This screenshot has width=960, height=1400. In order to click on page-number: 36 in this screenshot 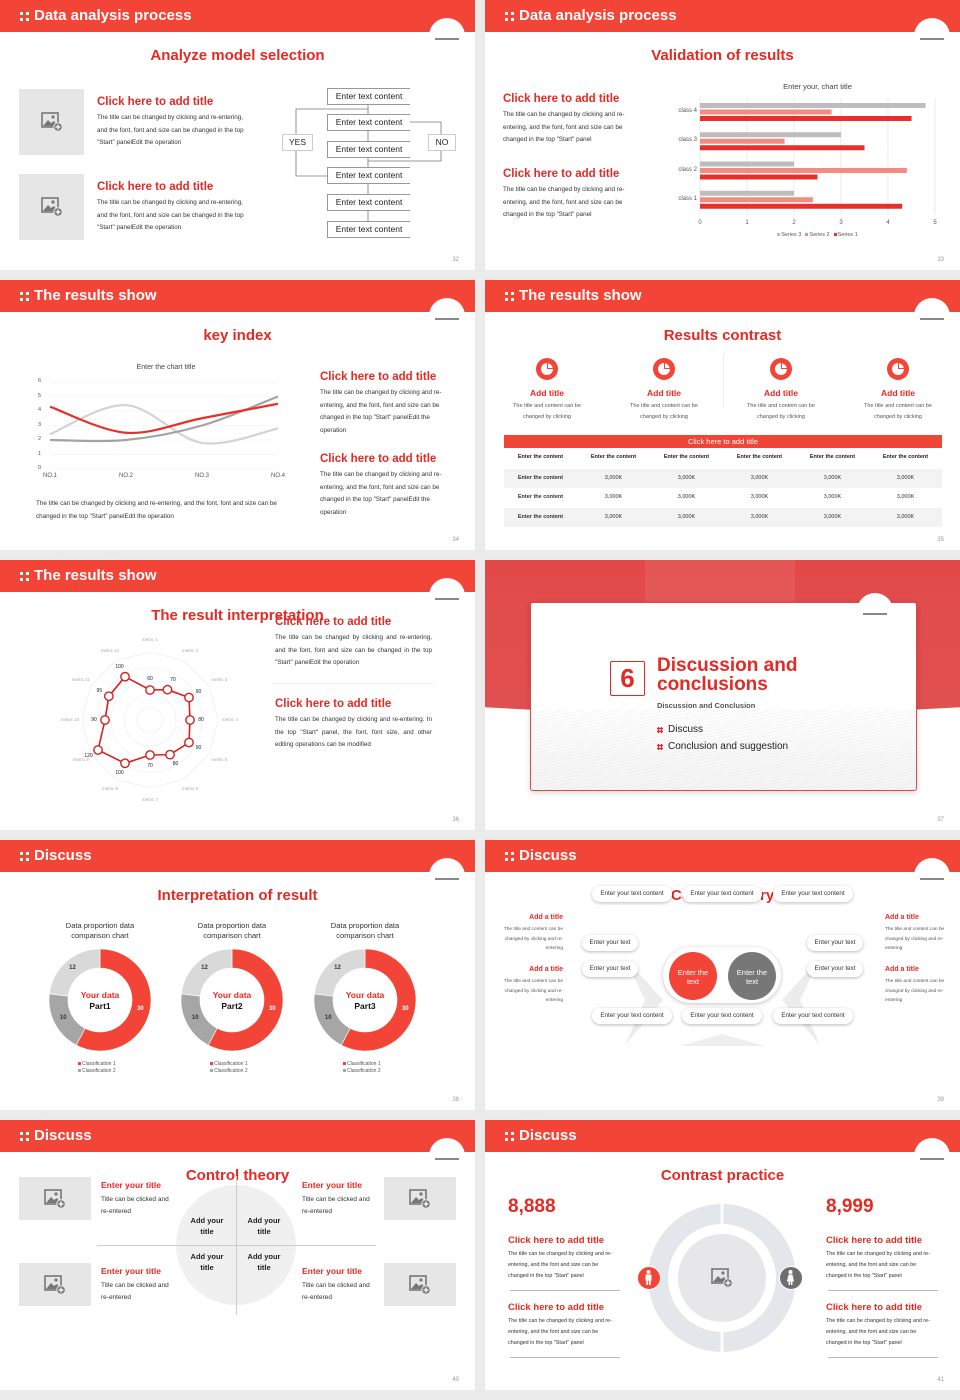, I will do `click(455, 820)`.